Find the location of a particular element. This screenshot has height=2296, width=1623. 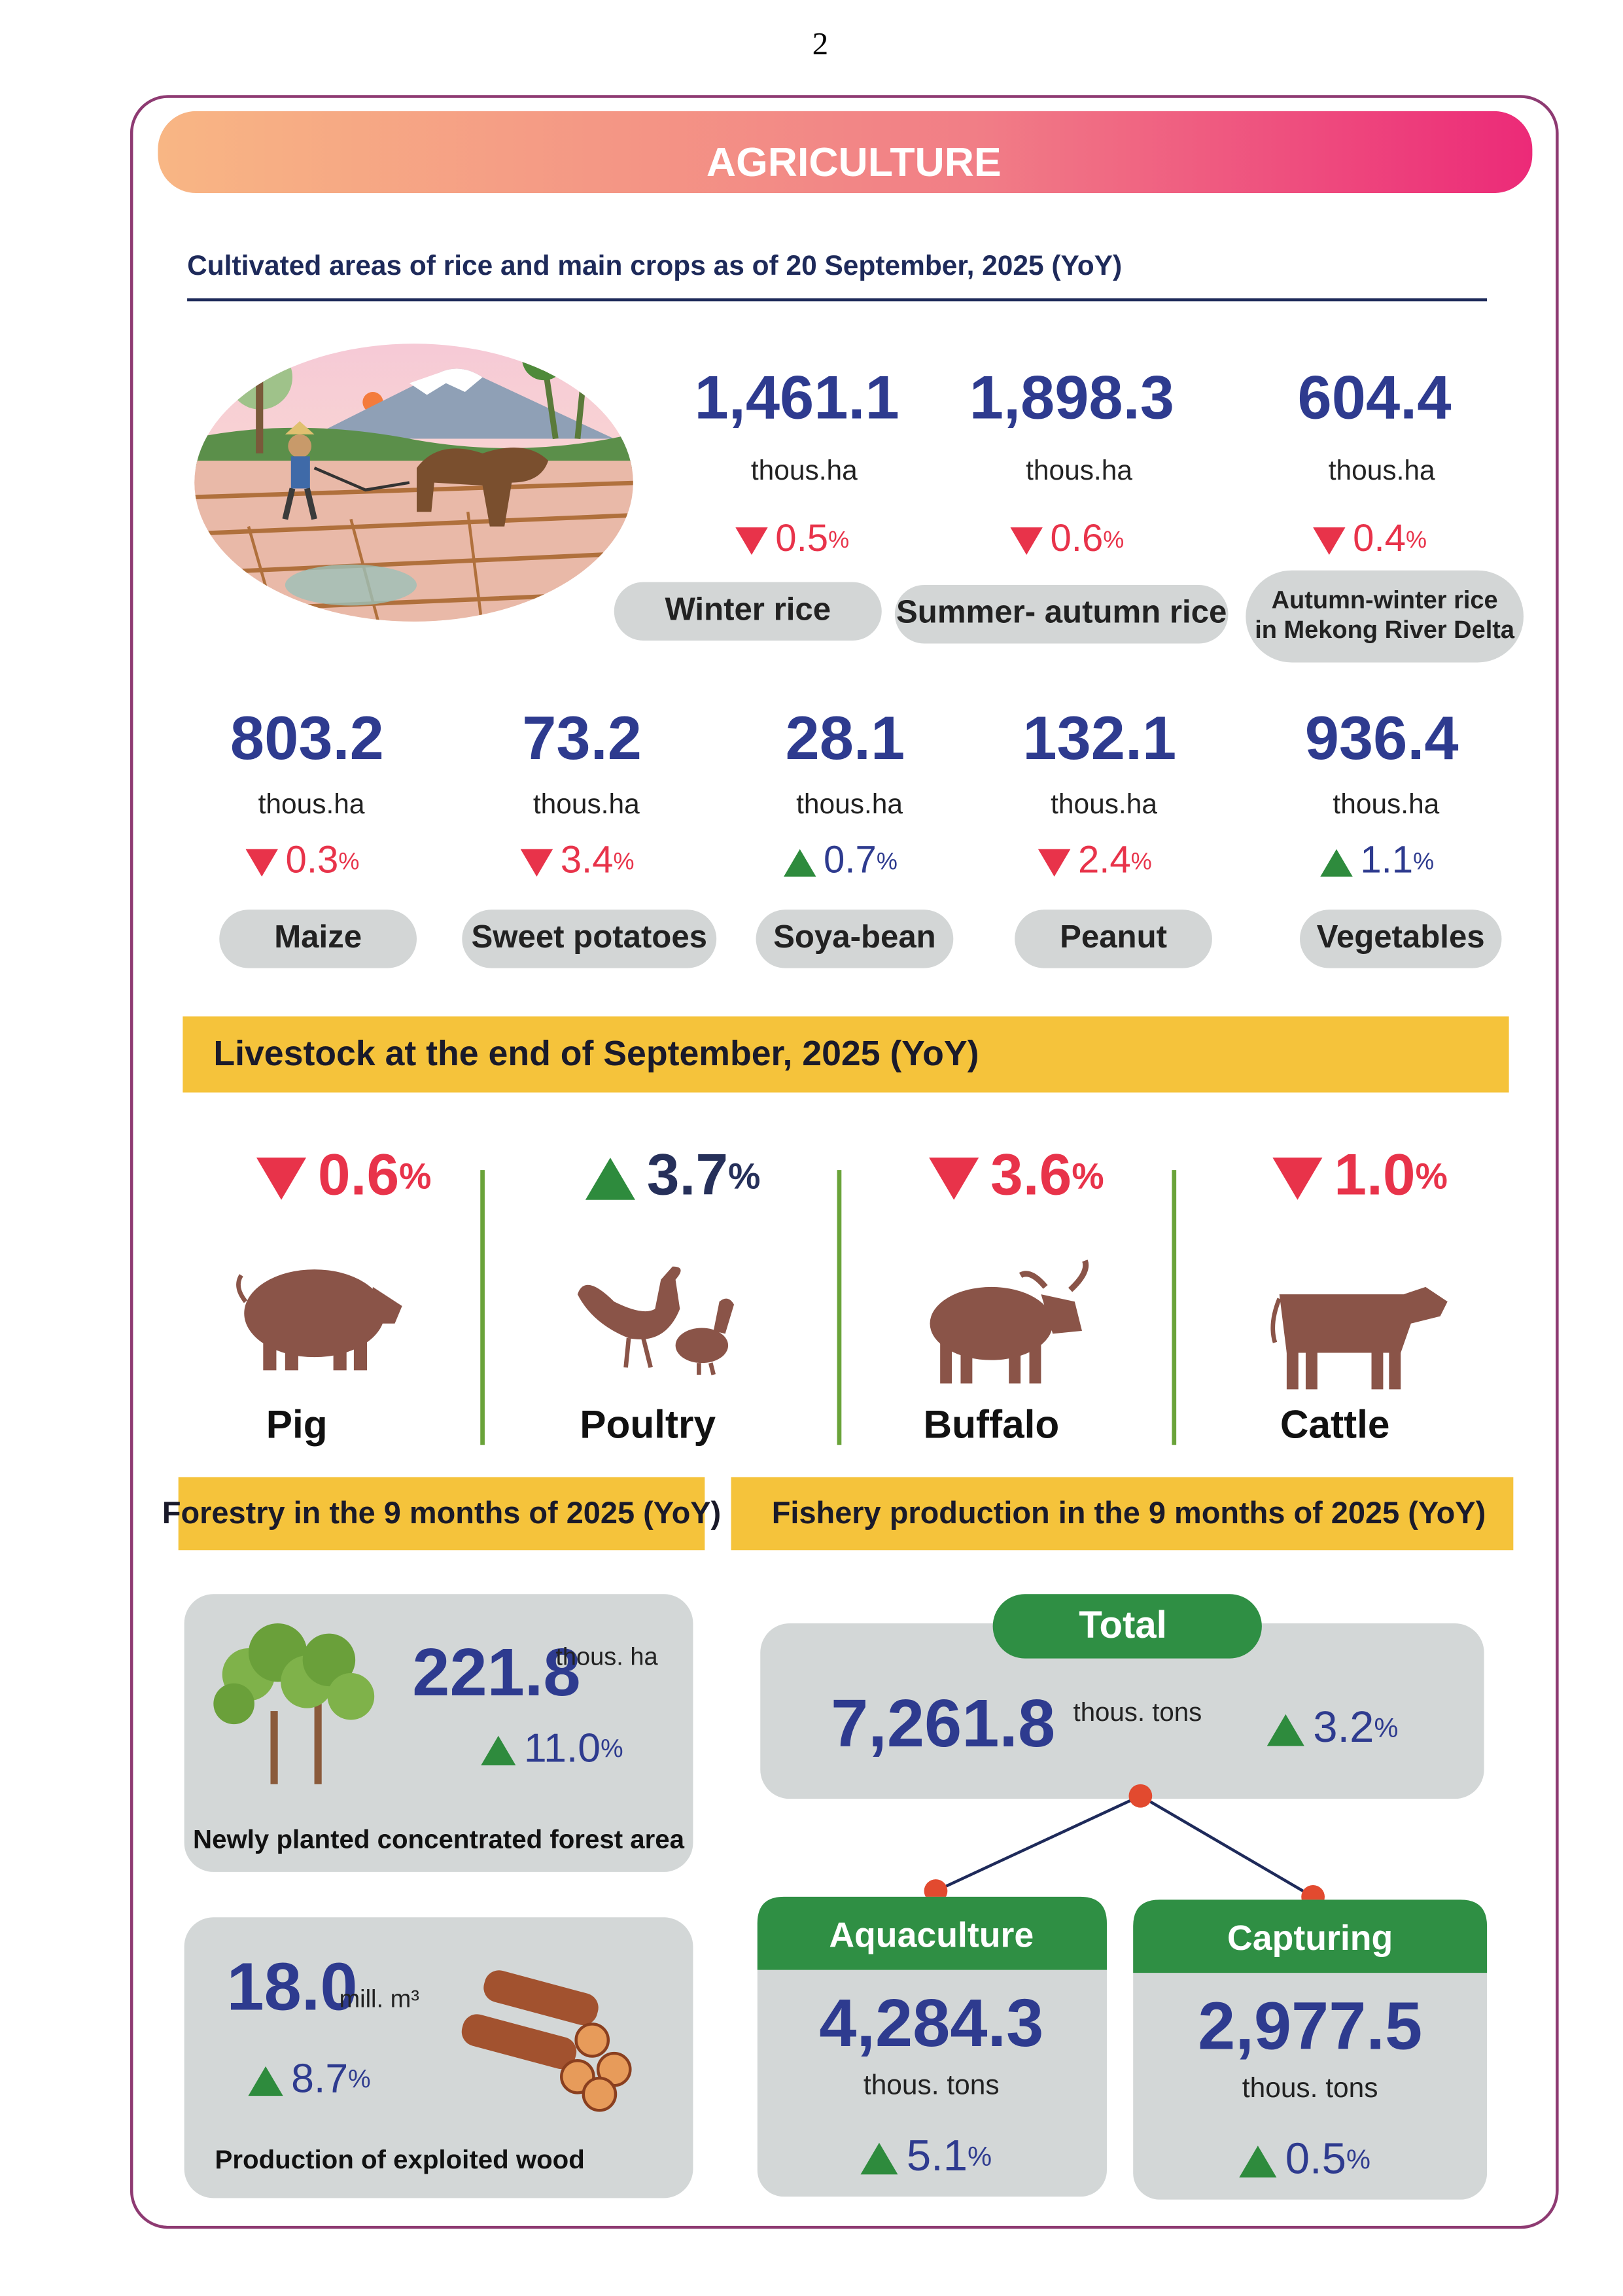

animal-label: Buffalo is located at coordinates (992, 1424).